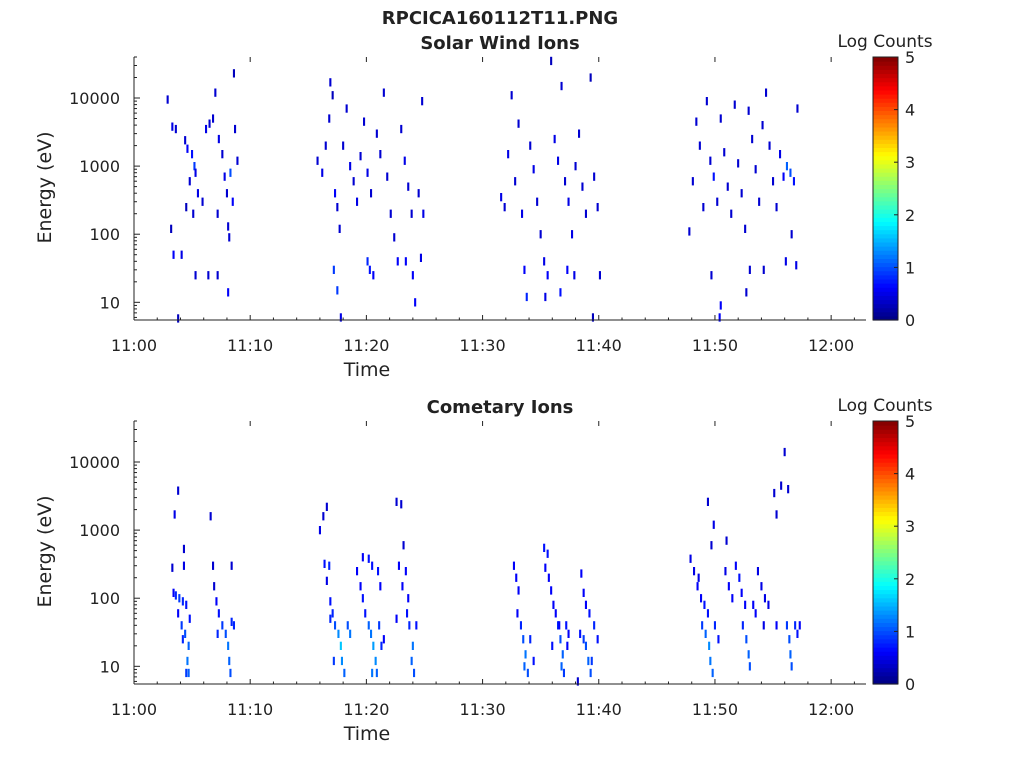 This screenshot has height=768, width=1024. Describe the element at coordinates (367, 734) in the screenshot. I see `x-axis-label: Time` at that location.